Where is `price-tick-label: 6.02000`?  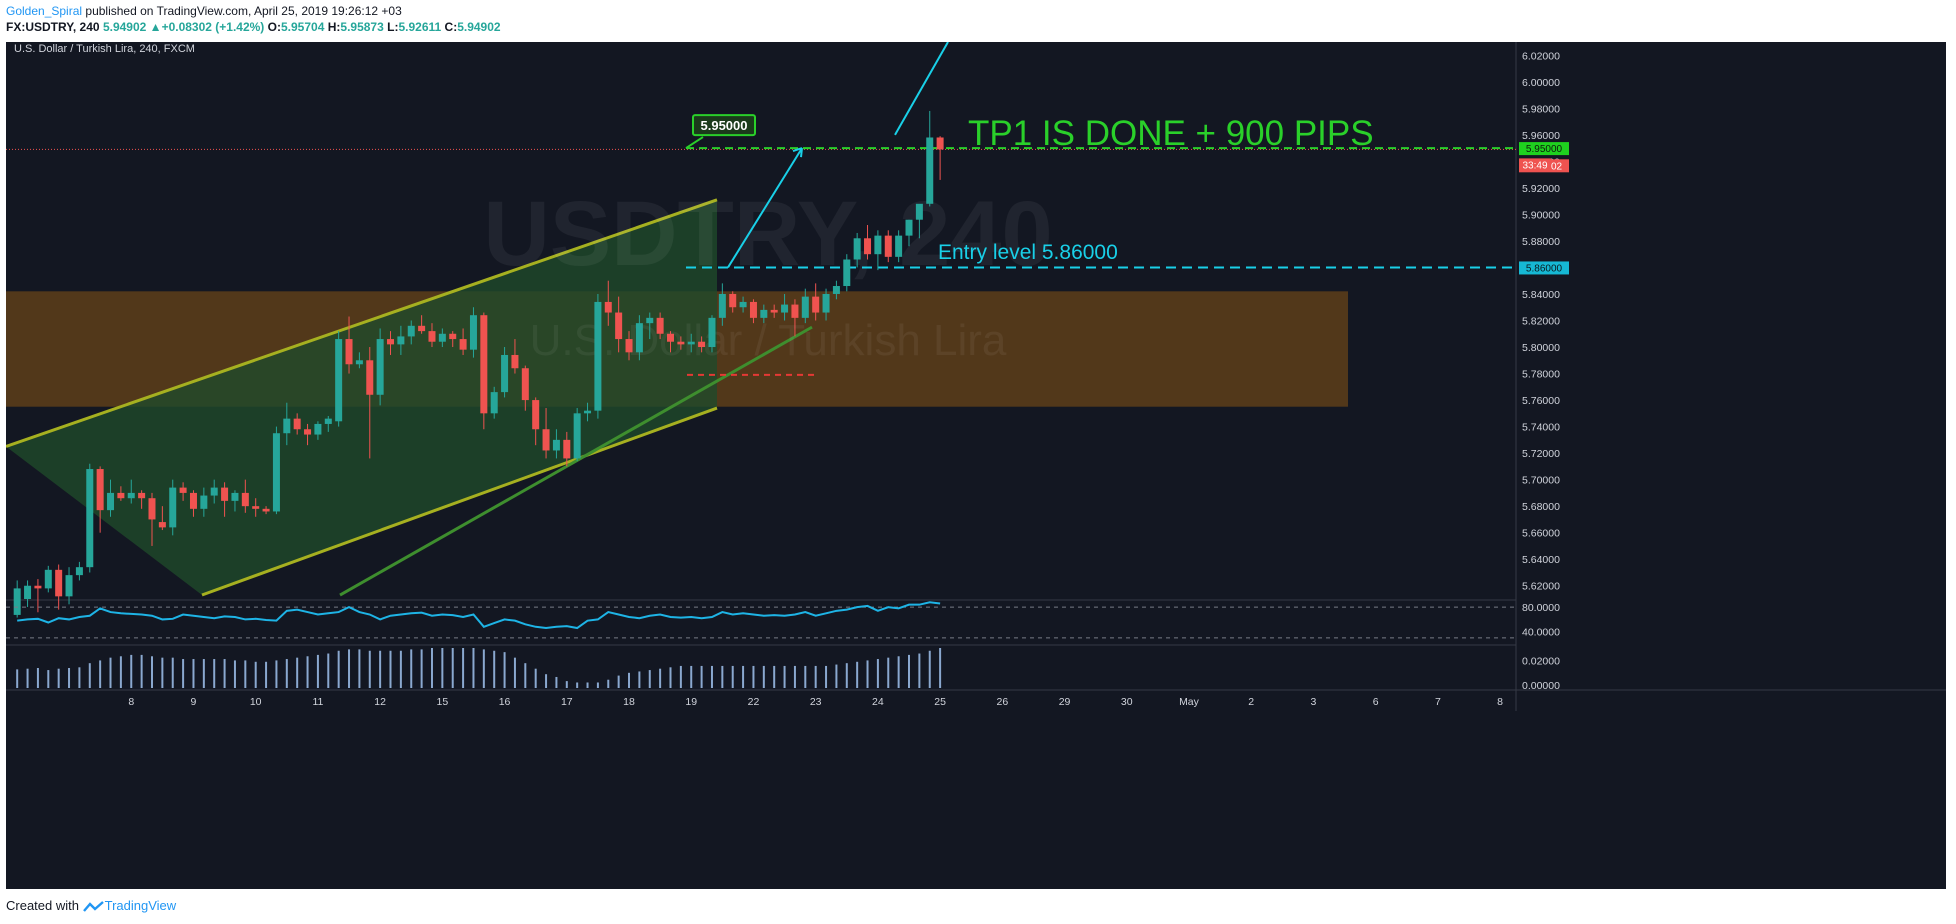 price-tick-label: 6.02000 is located at coordinates (1541, 56).